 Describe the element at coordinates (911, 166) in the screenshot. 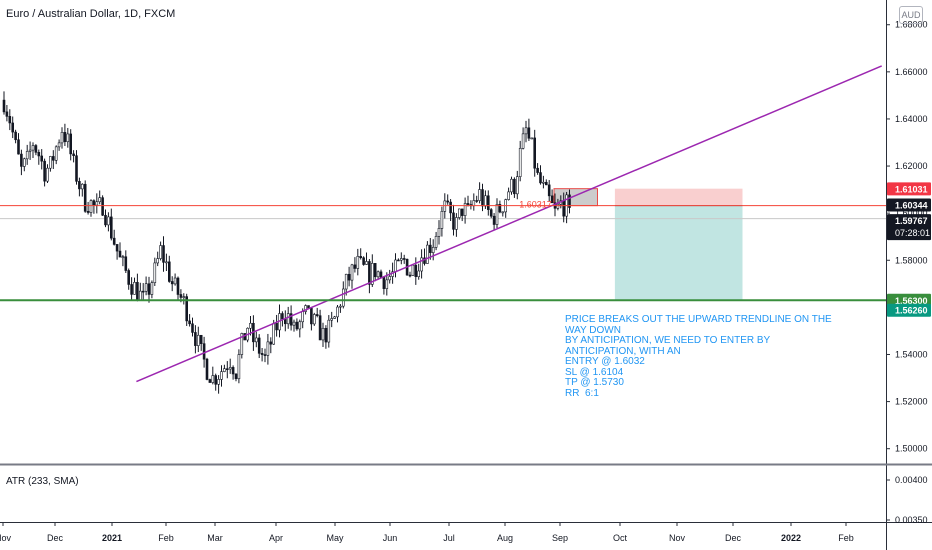

I see `y-tick-label: 1.62000` at that location.